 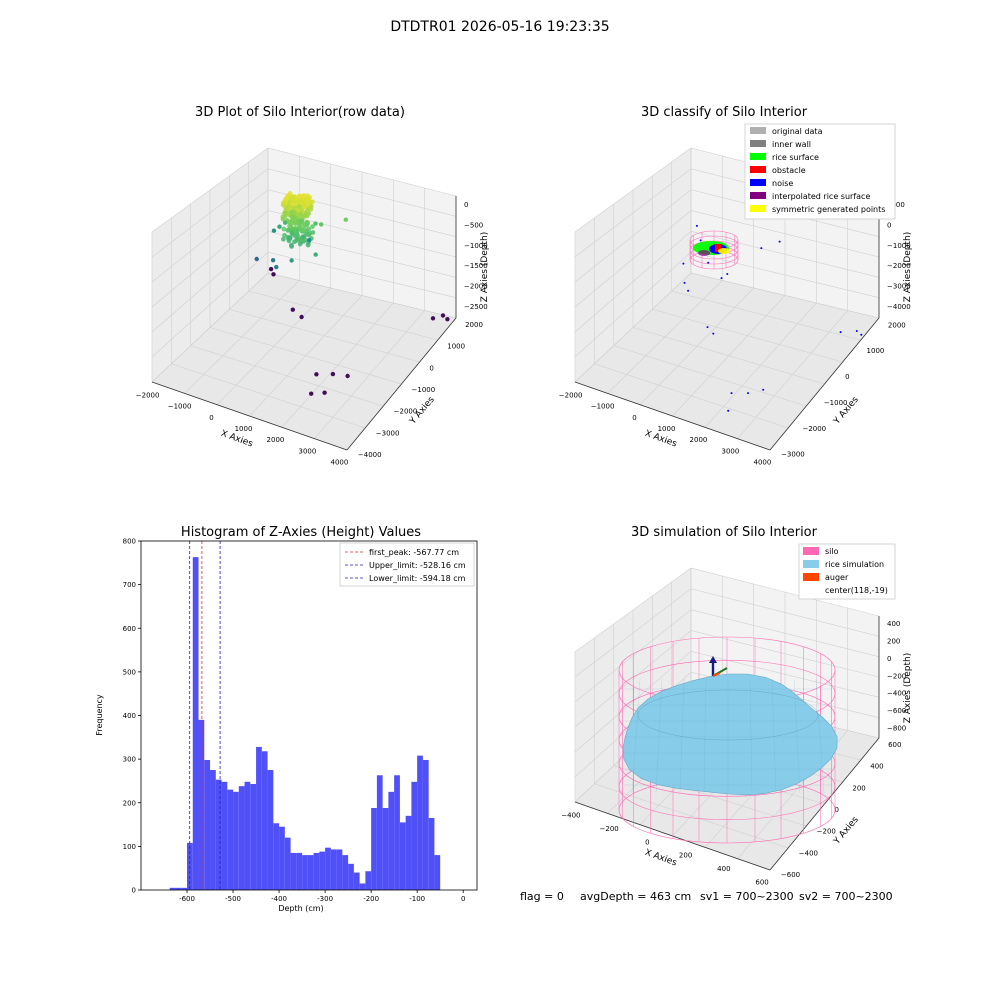 What do you see at coordinates (899, 246) in the screenshot?
I see `panel2-z-tick-label: −1000` at bounding box center [899, 246].